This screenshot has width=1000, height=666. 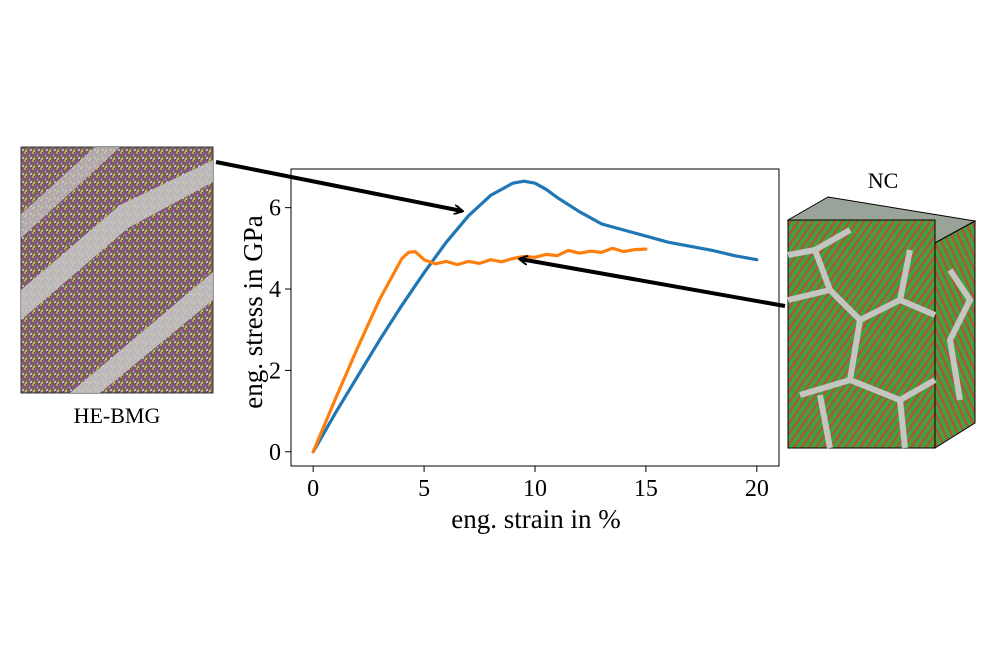 What do you see at coordinates (275, 371) in the screenshot?
I see `y-tick-label: 2` at bounding box center [275, 371].